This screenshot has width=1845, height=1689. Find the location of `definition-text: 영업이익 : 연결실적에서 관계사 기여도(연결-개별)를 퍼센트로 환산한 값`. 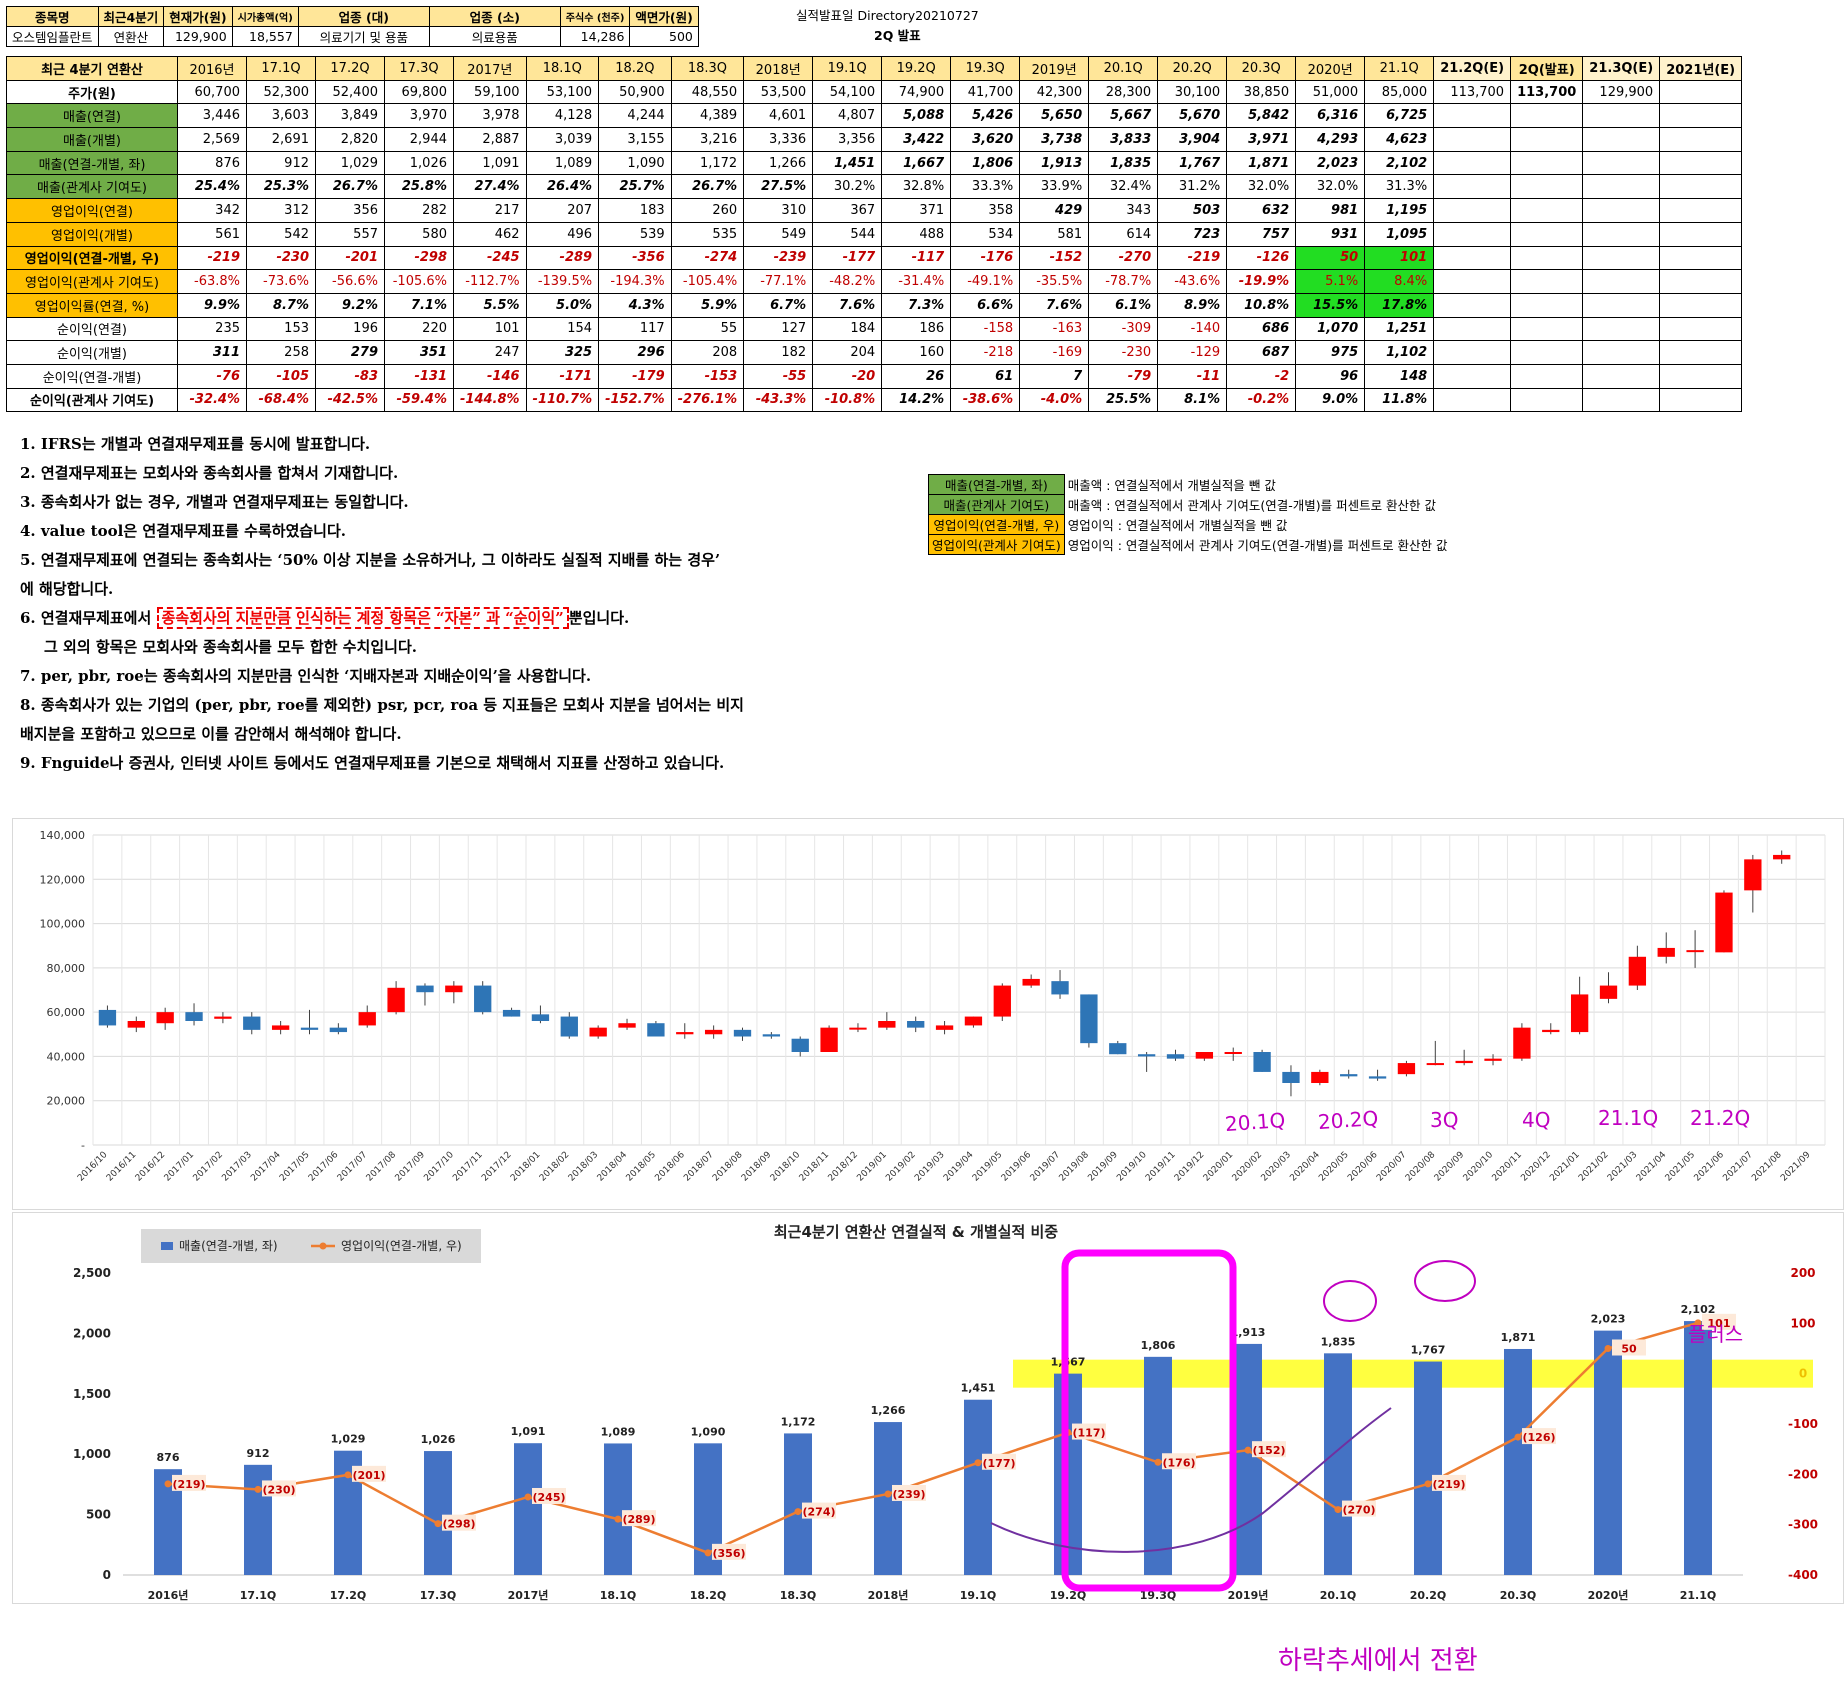

definition-text: 영업이익 : 연결실적에서 관계사 기여도(연결-개별)를 퍼센트로 환산한 값 is located at coordinates (1257, 545).